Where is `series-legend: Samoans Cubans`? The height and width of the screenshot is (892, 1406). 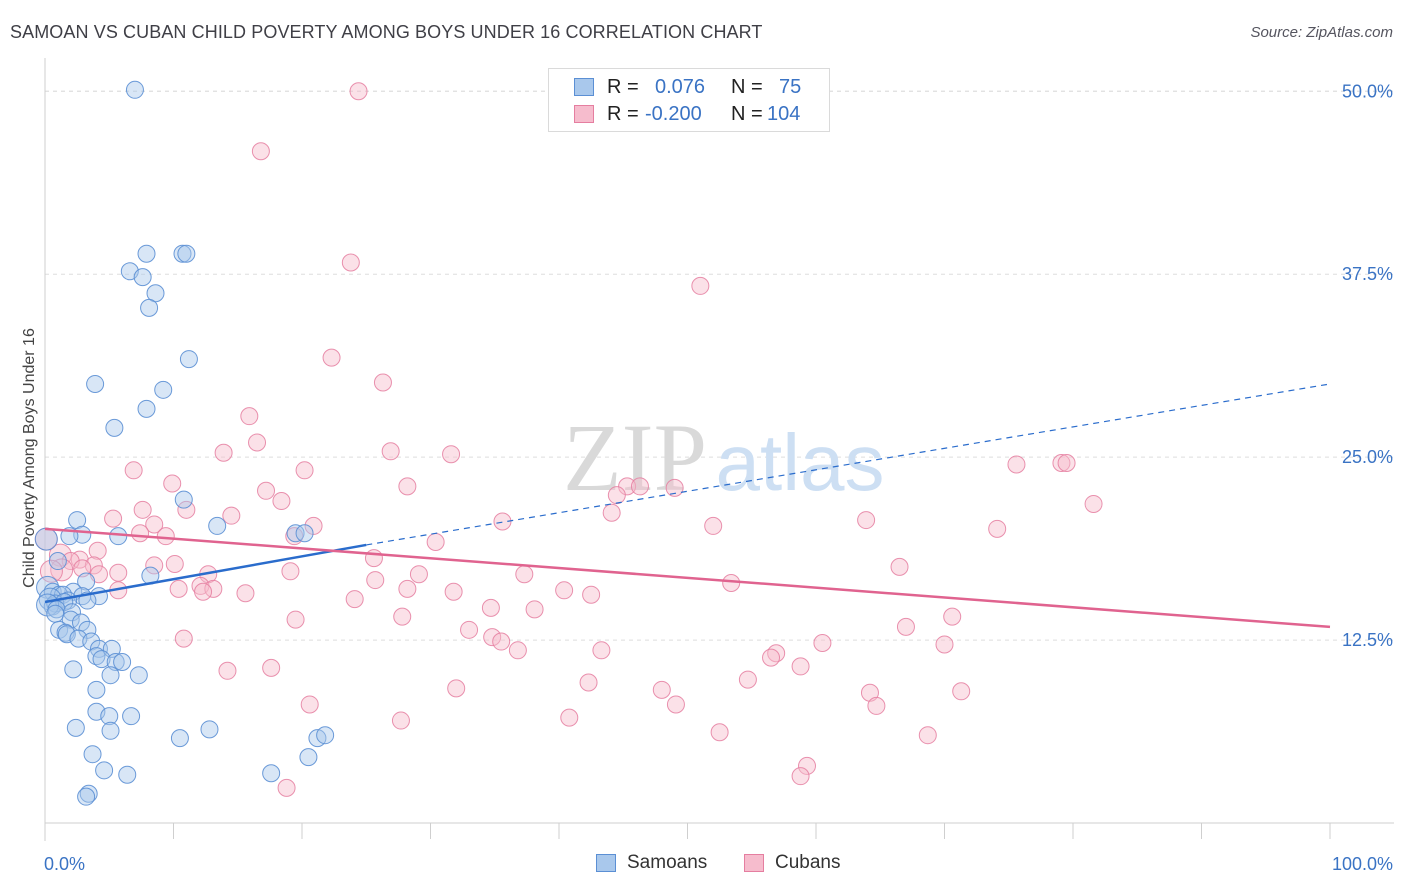
series-legend: Samoans Cubans is located at coordinates (703, 864).